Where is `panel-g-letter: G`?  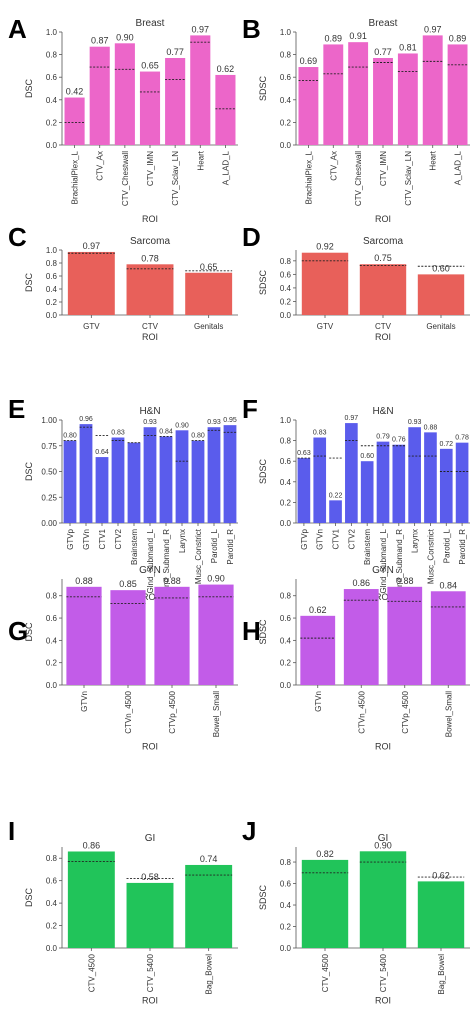 panel-g-letter: G is located at coordinates (18, 631).